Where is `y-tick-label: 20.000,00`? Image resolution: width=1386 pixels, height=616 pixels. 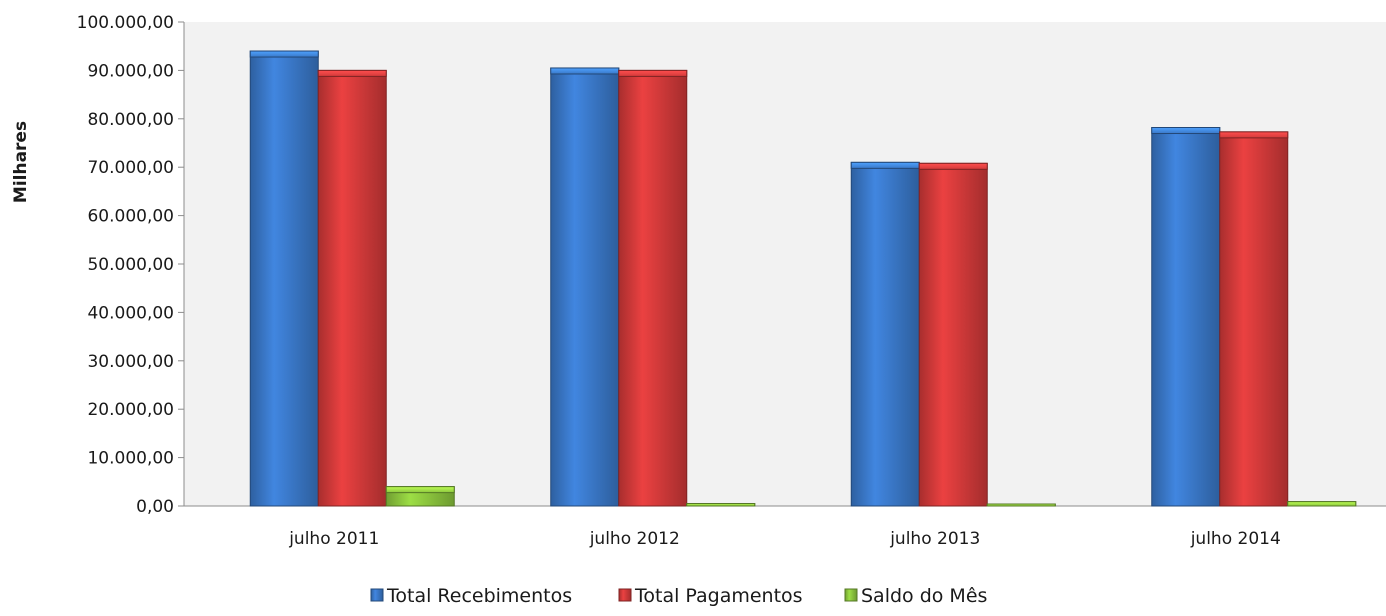 y-tick-label: 20.000,00 is located at coordinates (130, 410).